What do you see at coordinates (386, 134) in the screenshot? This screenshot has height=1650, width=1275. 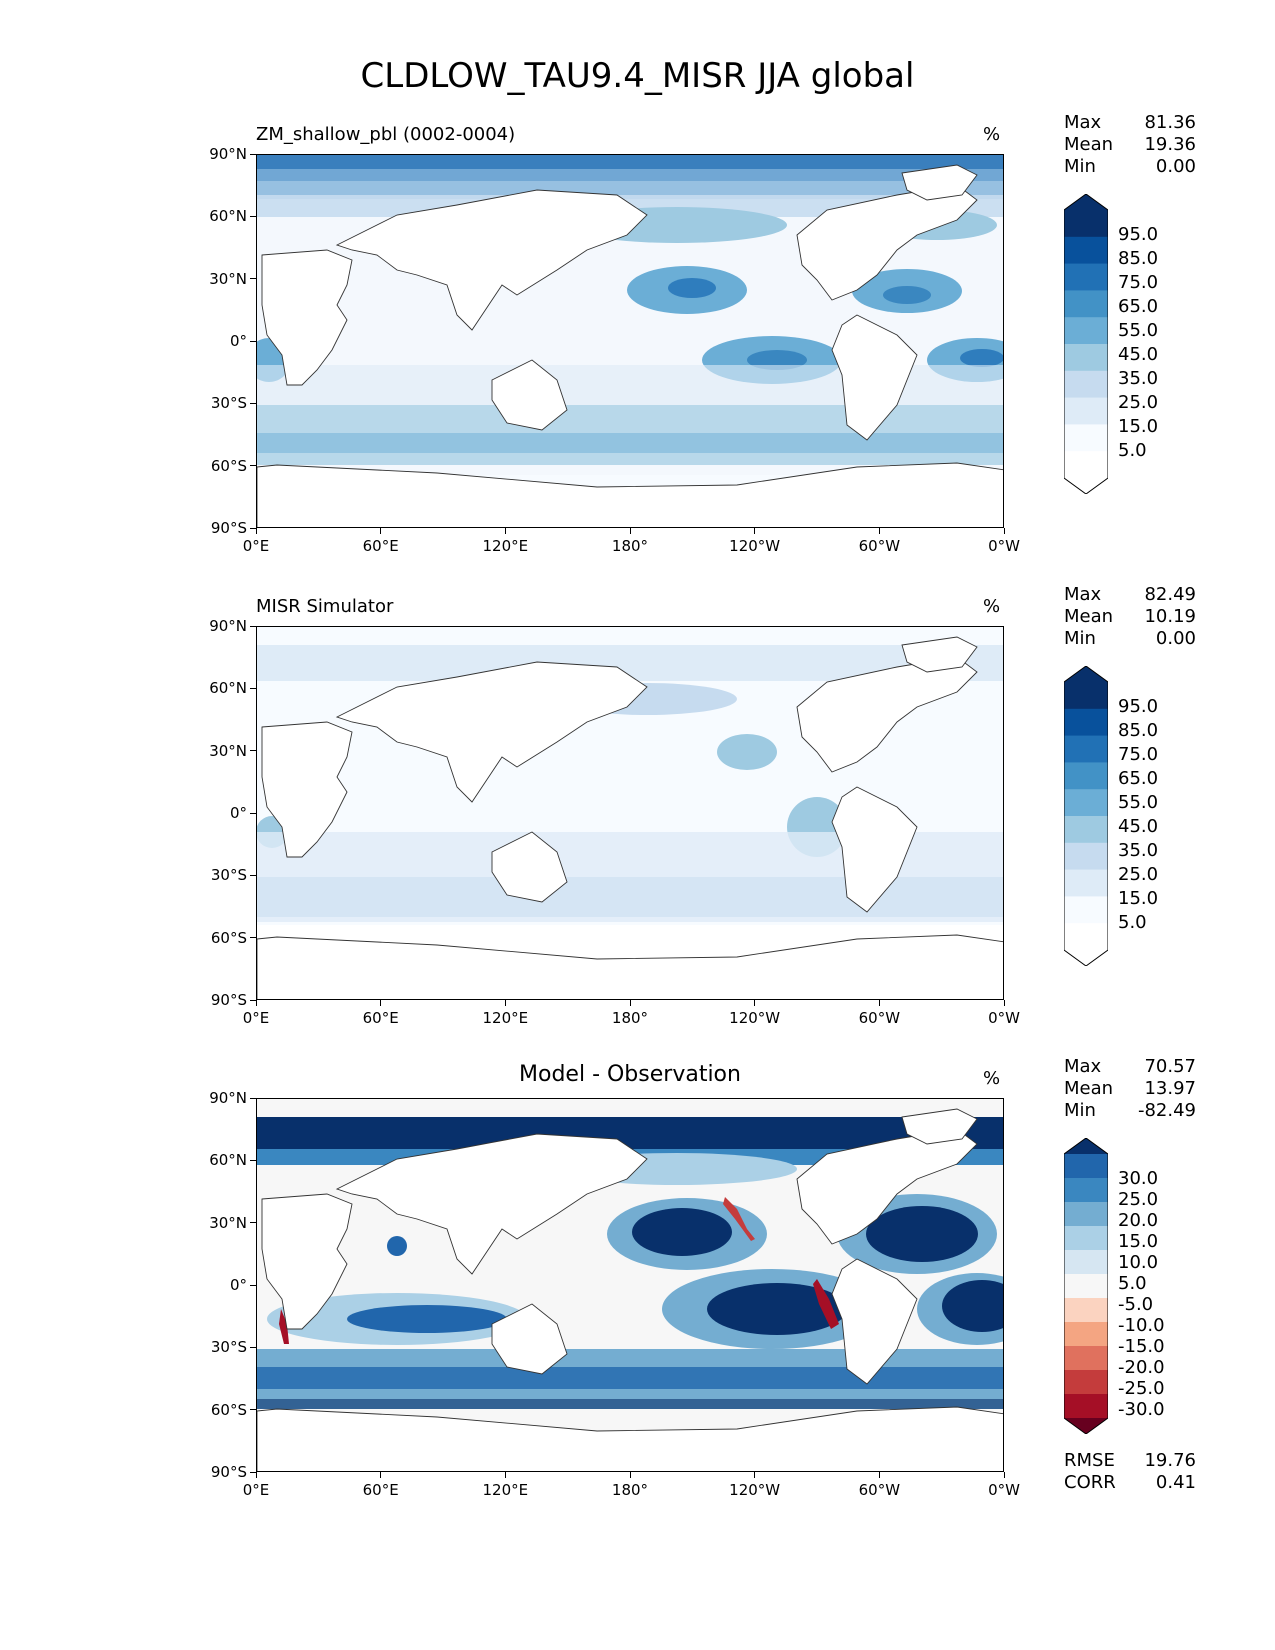 I see `panel1-title: ZM_shallow_pbl (0002-0004)` at bounding box center [386, 134].